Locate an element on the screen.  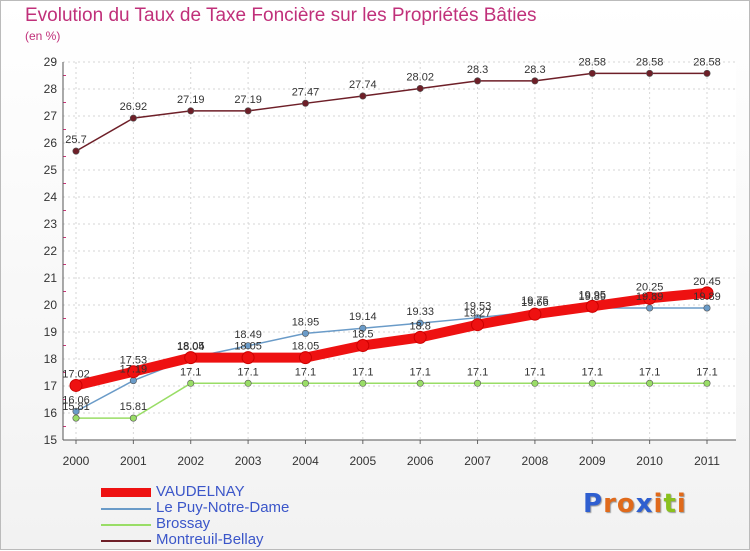
data-label-le-puy-notre-dame: 19.89 is located at coordinates (707, 297).